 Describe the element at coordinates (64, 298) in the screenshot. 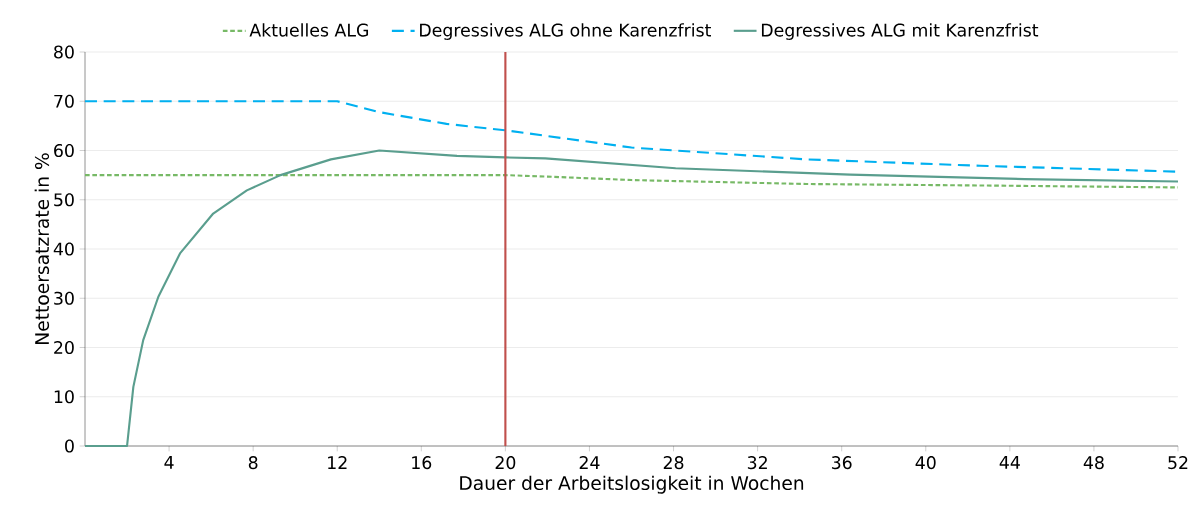

I see `y-tick-label: 30` at that location.